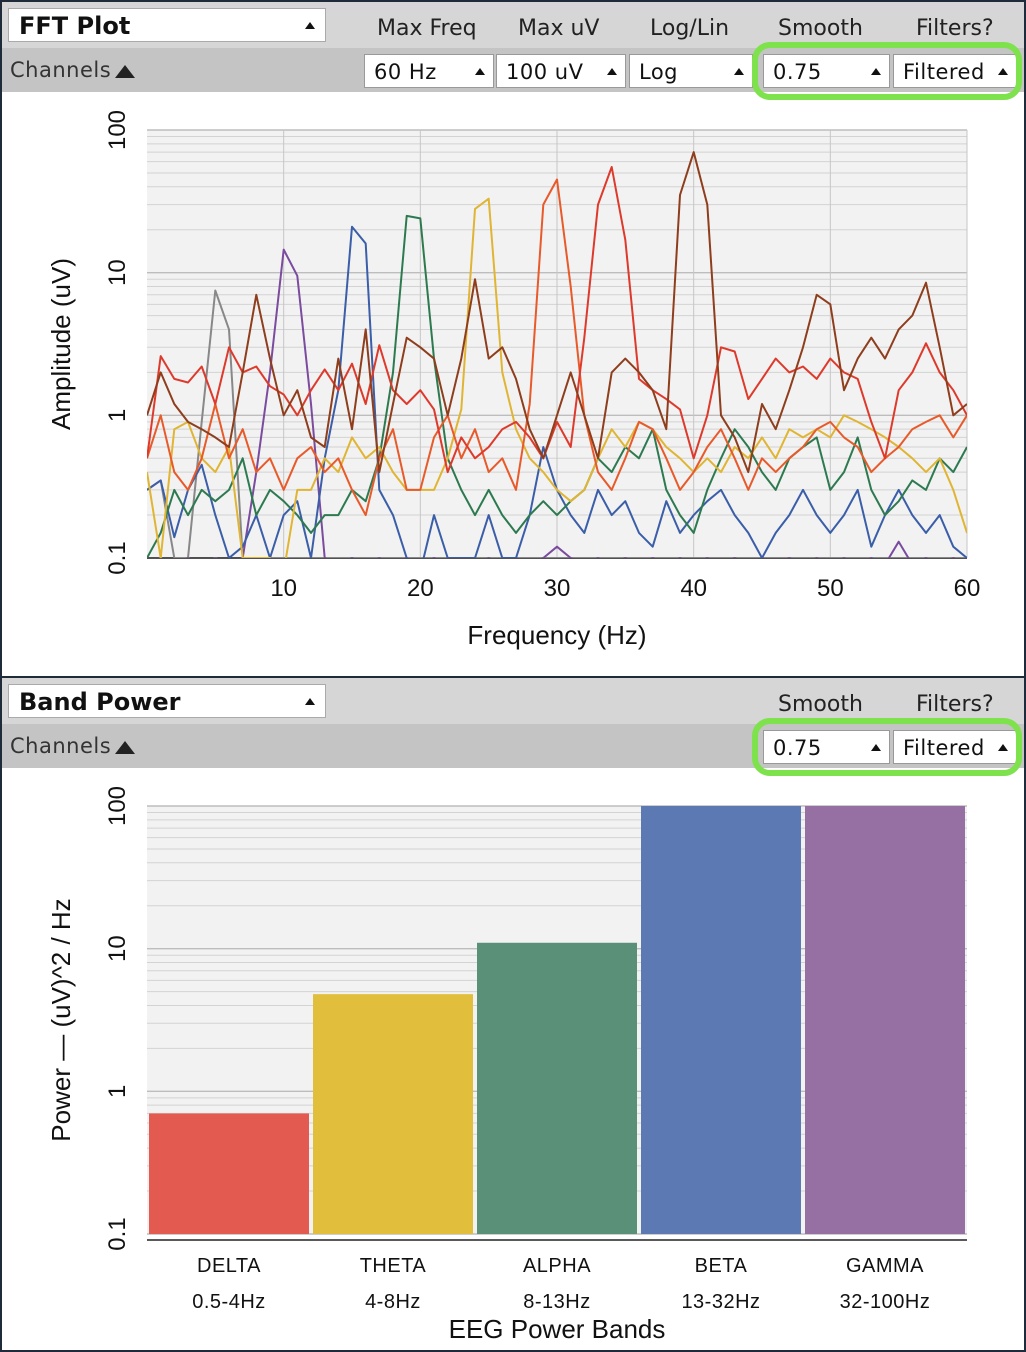 This screenshot has width=1026, height=1352. What do you see at coordinates (117, 1233) in the screenshot?
I see `band-y-tick-label: 0.1` at bounding box center [117, 1233].